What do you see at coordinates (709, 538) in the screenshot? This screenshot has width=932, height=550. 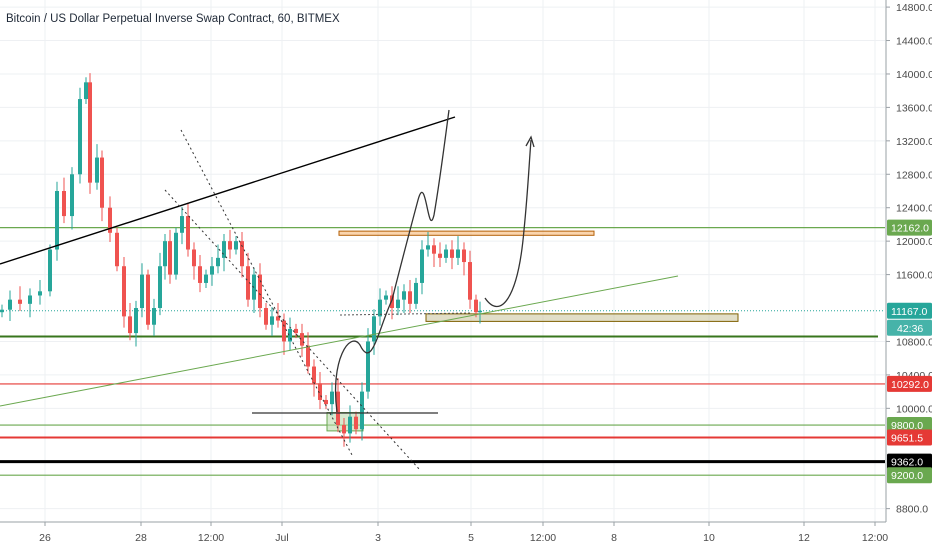 I see `time-tick-label: 10` at bounding box center [709, 538].